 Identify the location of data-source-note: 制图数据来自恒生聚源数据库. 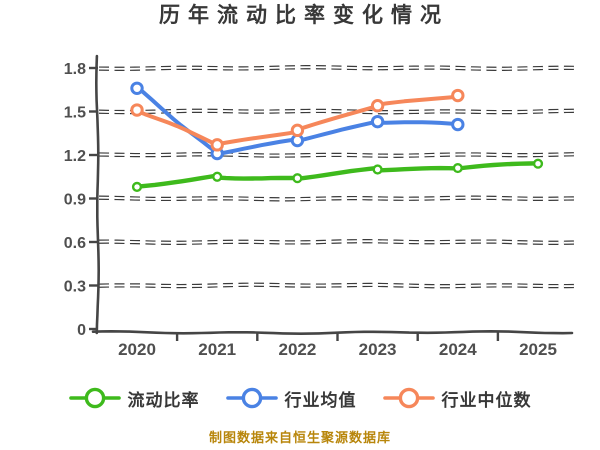
(299, 437).